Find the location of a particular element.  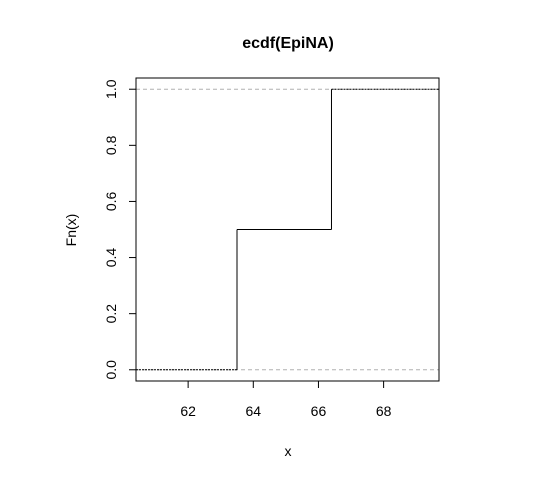

x-tick-label-2: 66 is located at coordinates (319, 411).